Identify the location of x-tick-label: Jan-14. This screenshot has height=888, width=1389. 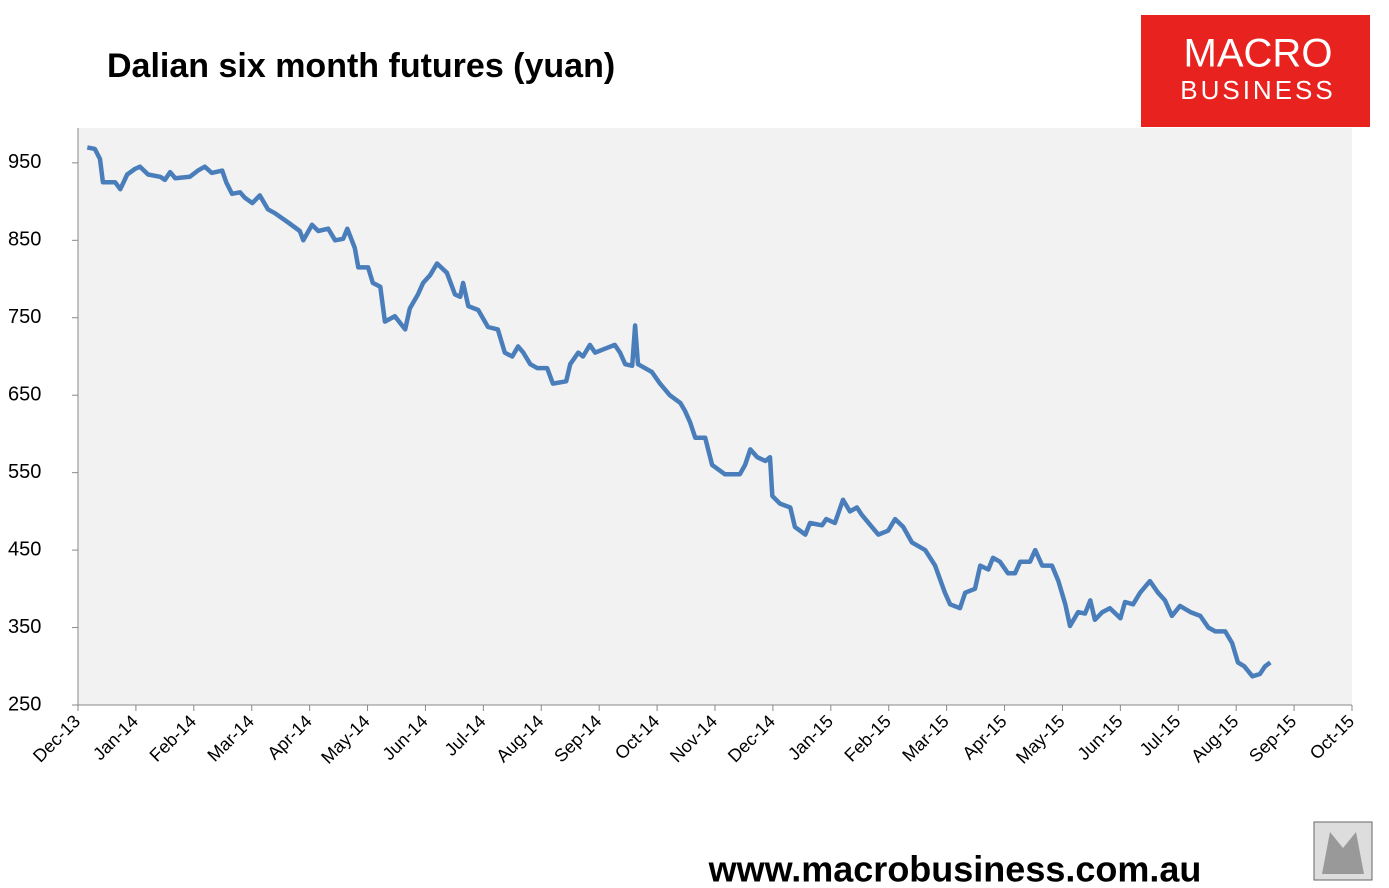
(115, 737).